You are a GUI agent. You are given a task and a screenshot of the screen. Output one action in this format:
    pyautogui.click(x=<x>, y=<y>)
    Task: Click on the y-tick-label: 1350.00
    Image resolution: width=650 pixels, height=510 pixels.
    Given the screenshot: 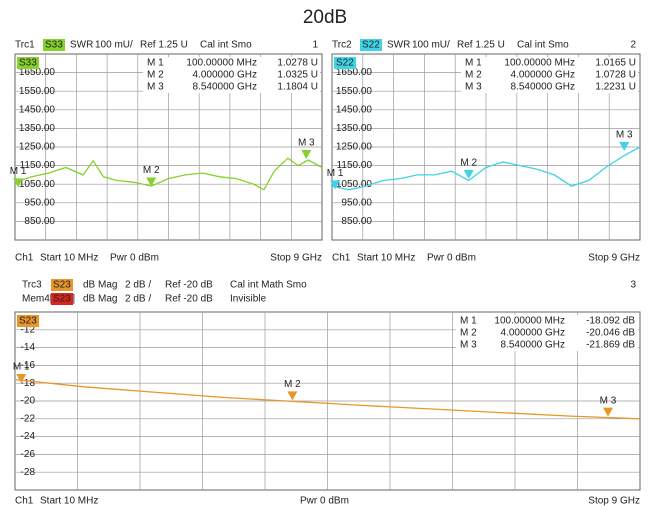 What is the action you would take?
    pyautogui.click(x=37, y=128)
    